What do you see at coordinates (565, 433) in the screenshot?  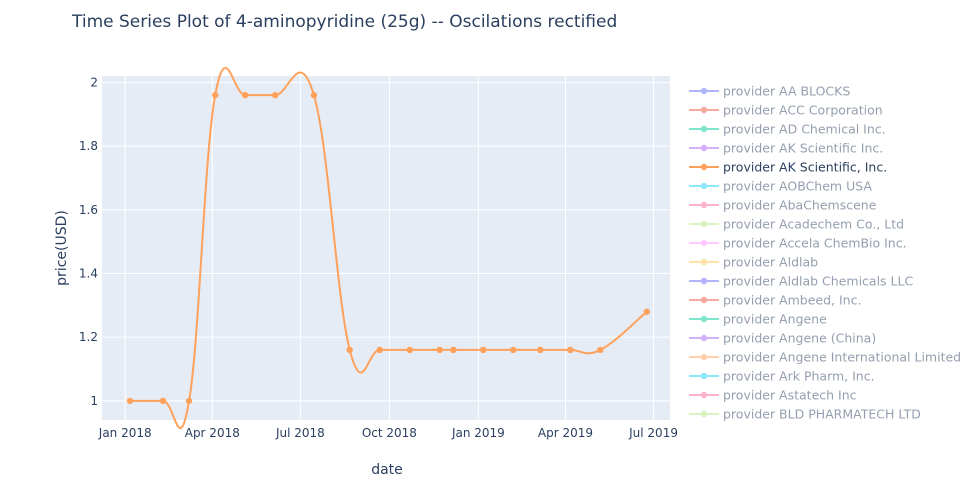 I see `x-tick-label: Apr 2019` at bounding box center [565, 433].